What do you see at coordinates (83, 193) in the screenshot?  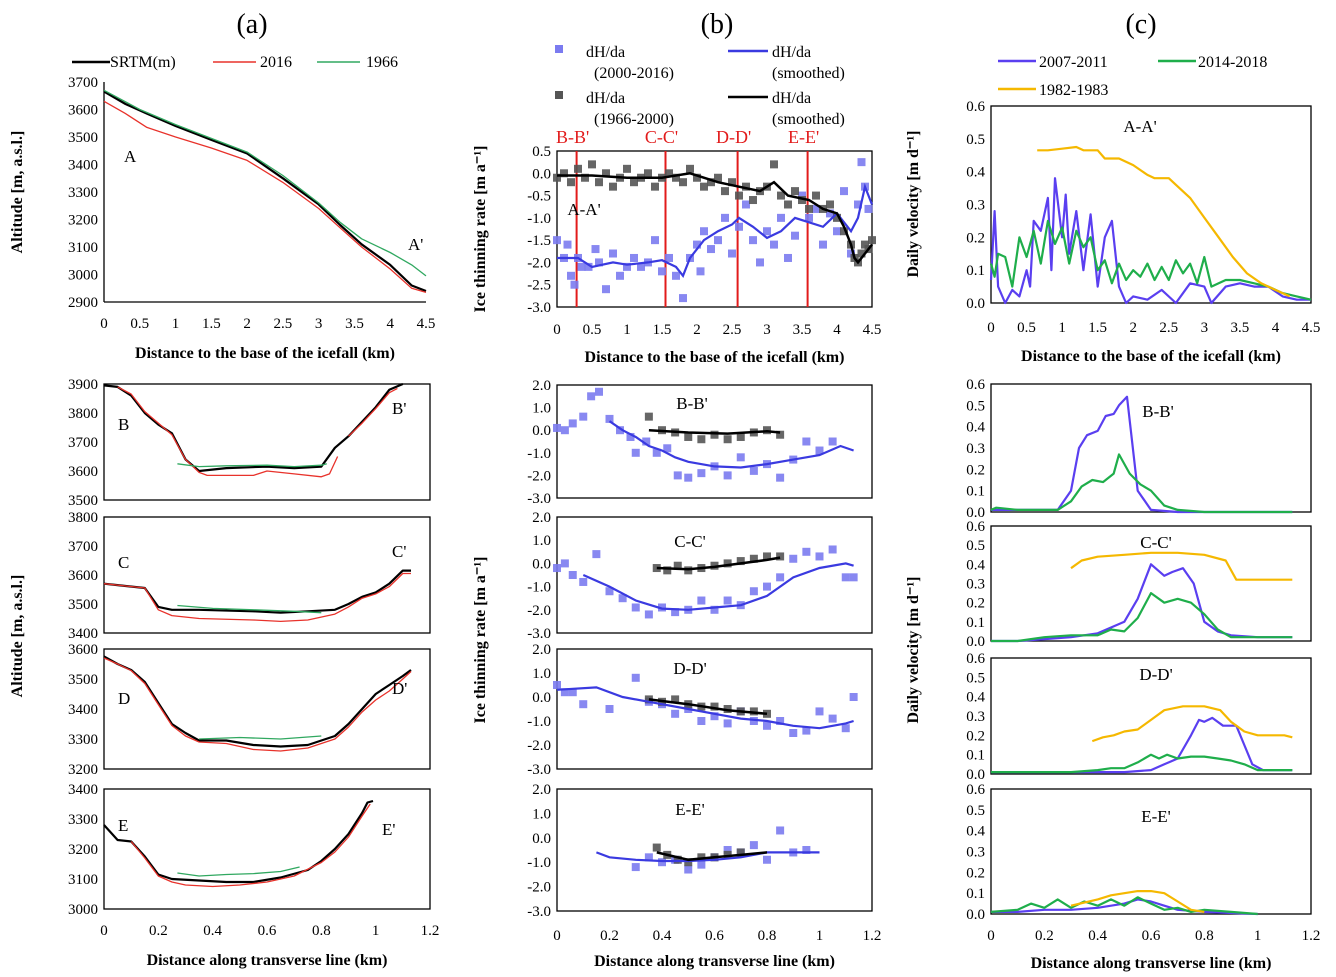 I see `y-tick-label: 3300` at bounding box center [83, 193].